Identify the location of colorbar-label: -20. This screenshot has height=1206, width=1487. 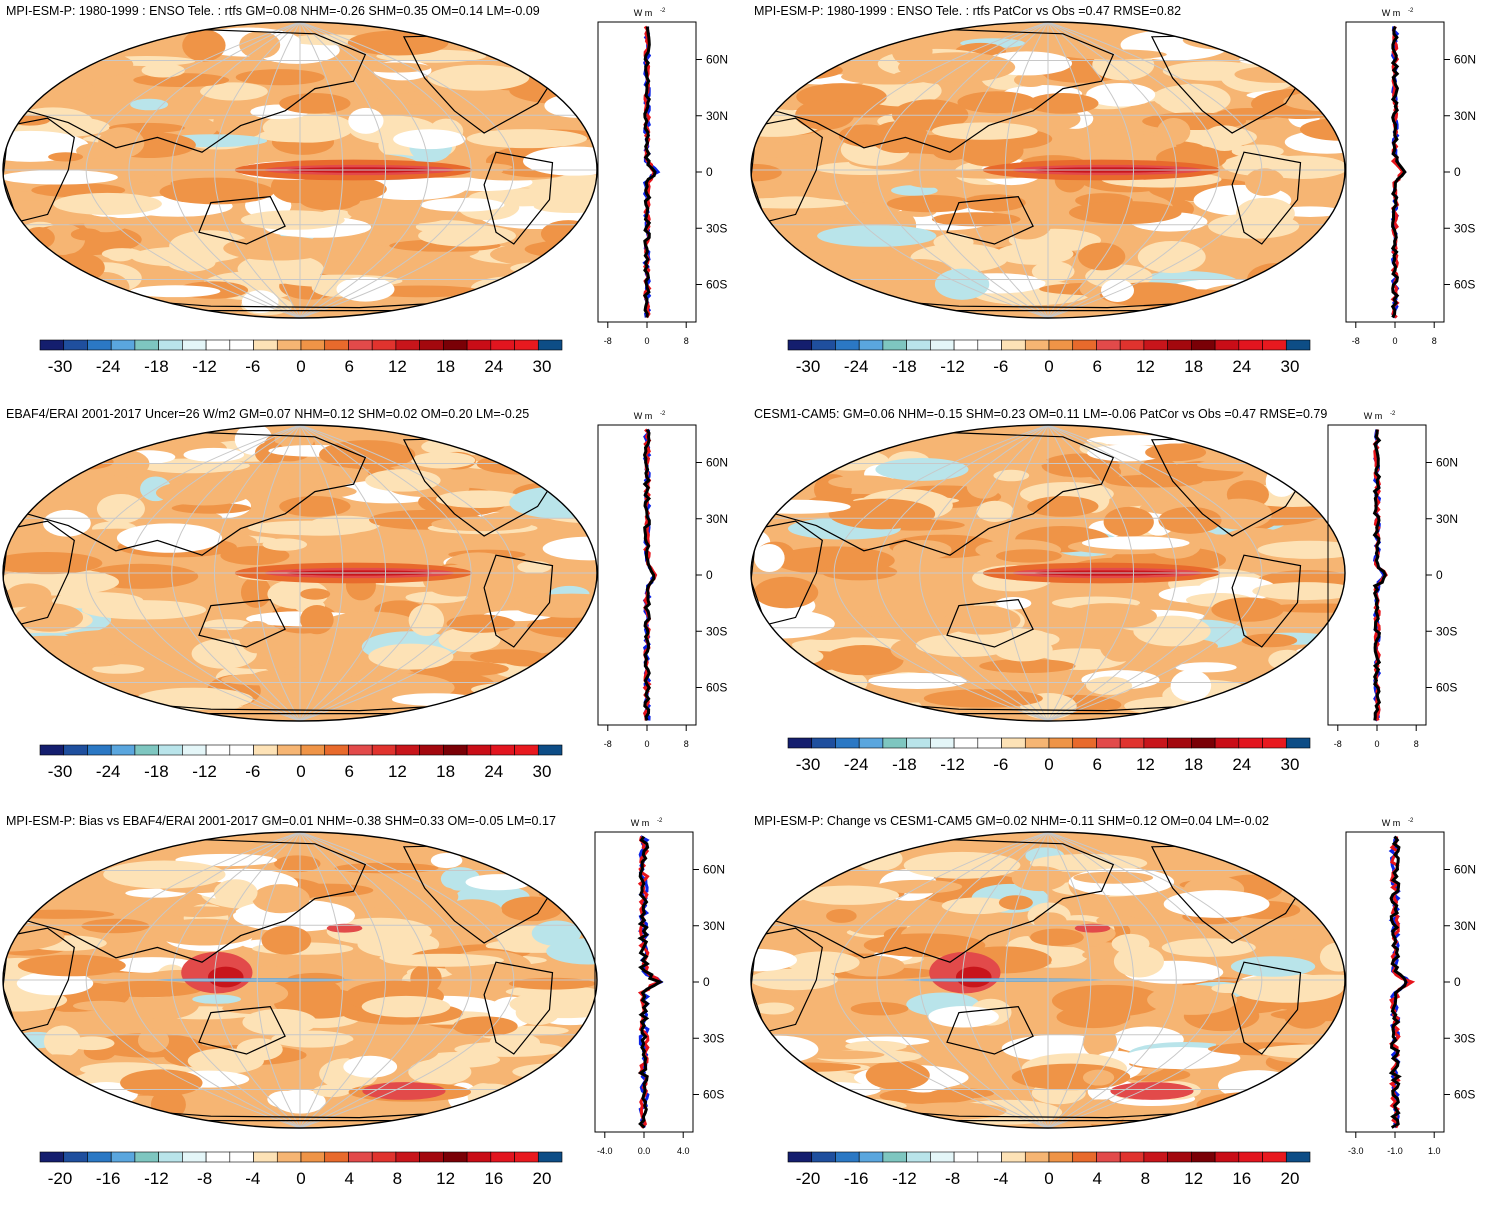
(808, 1178).